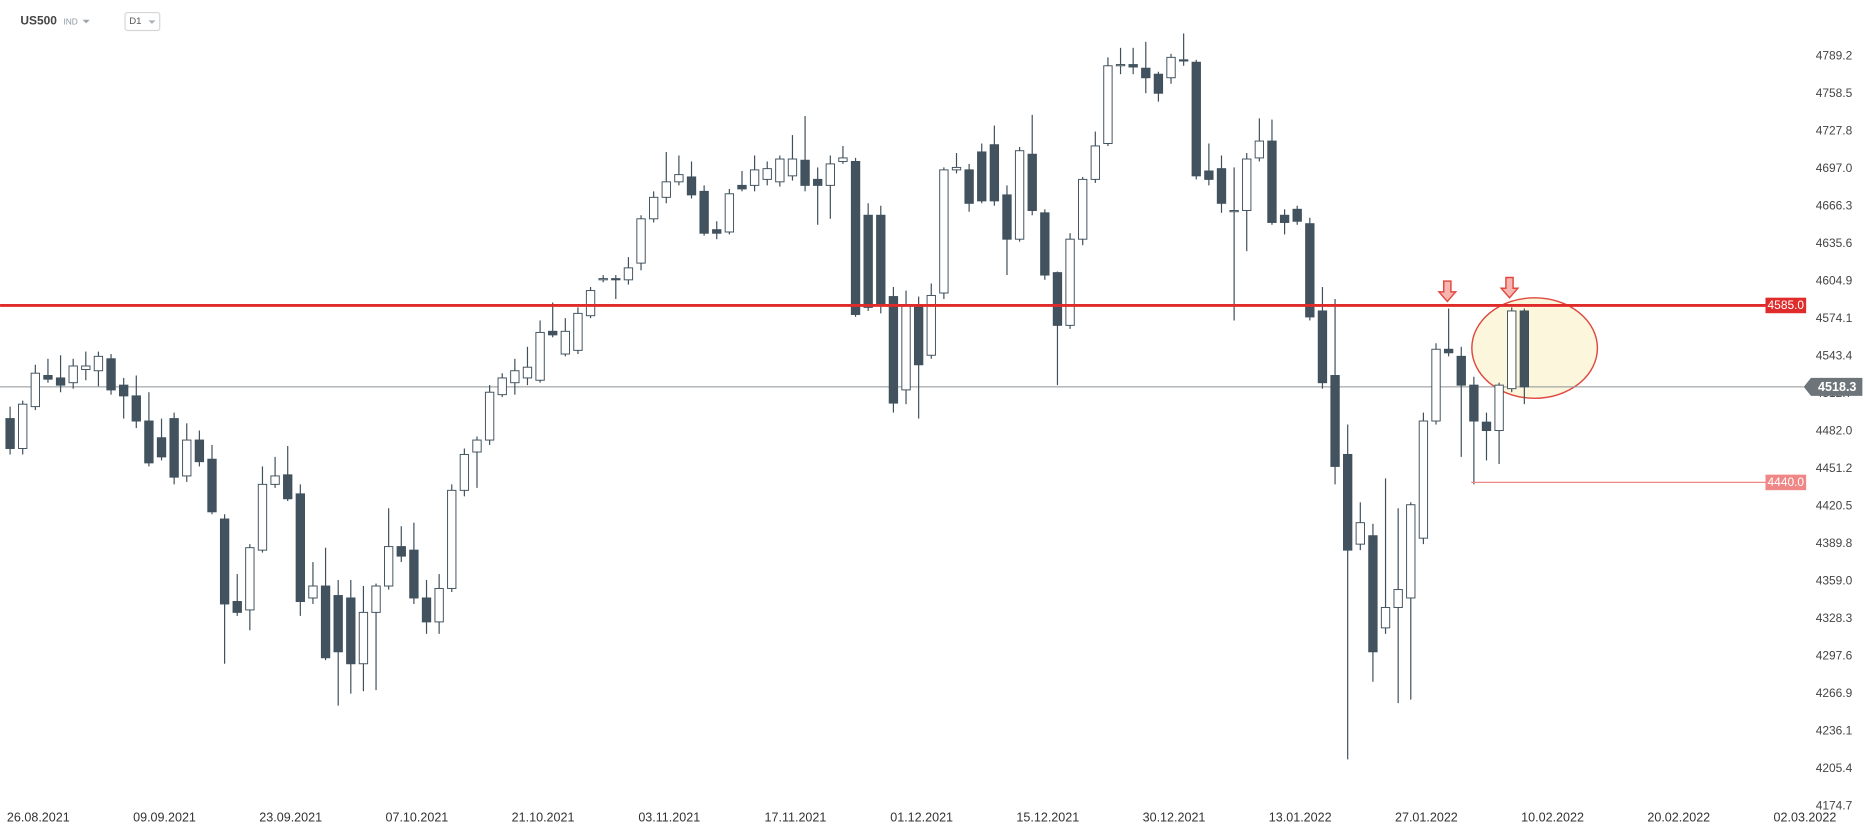  I want to click on x-tick-label: 21.10.2021, so click(543, 817).